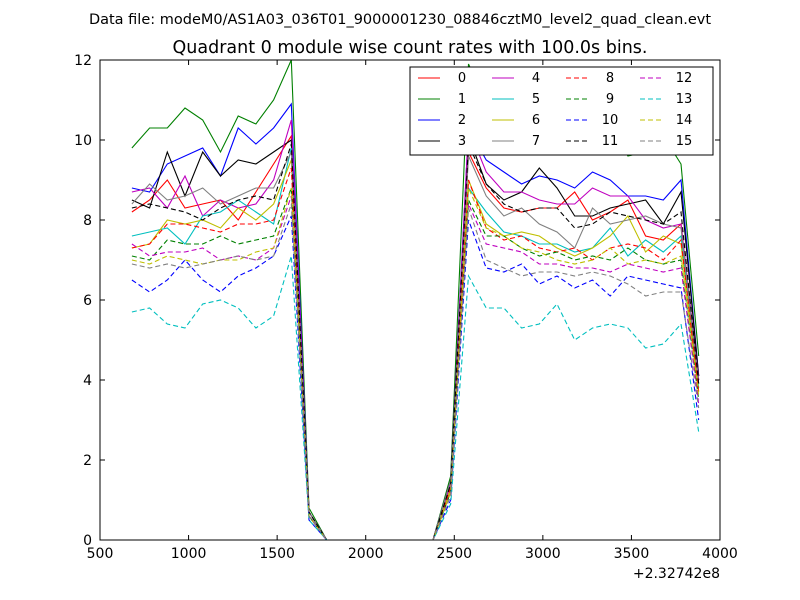 The width and height of the screenshot is (800, 600). What do you see at coordinates (277, 554) in the screenshot?
I see `x-tick-label: 1500` at bounding box center [277, 554].